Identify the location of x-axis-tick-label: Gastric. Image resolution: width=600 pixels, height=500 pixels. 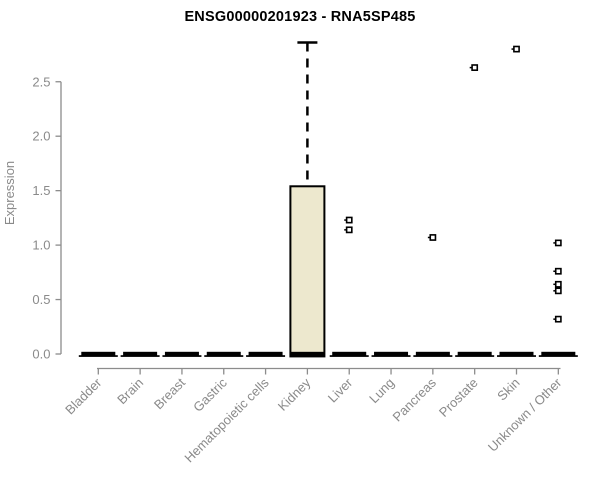
(210, 395).